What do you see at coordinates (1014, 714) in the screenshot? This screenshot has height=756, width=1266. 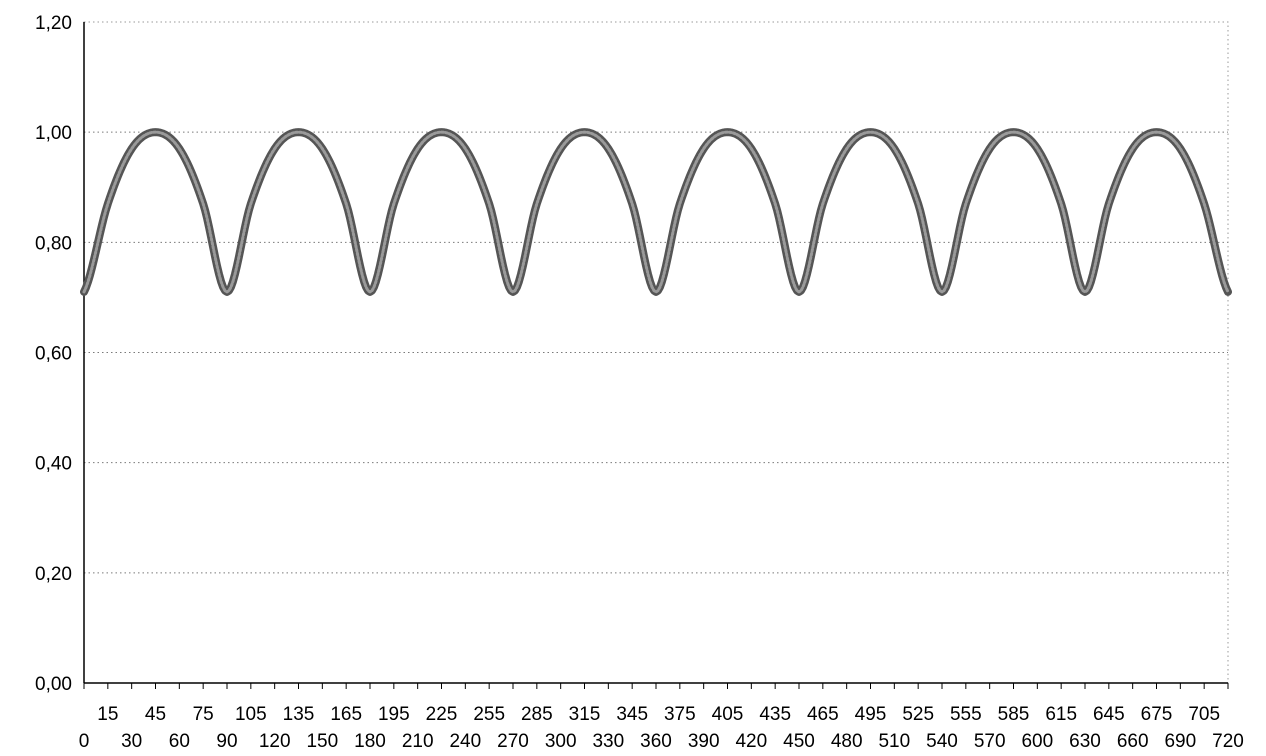 I see `x-tick-label-upper: 585` at bounding box center [1014, 714].